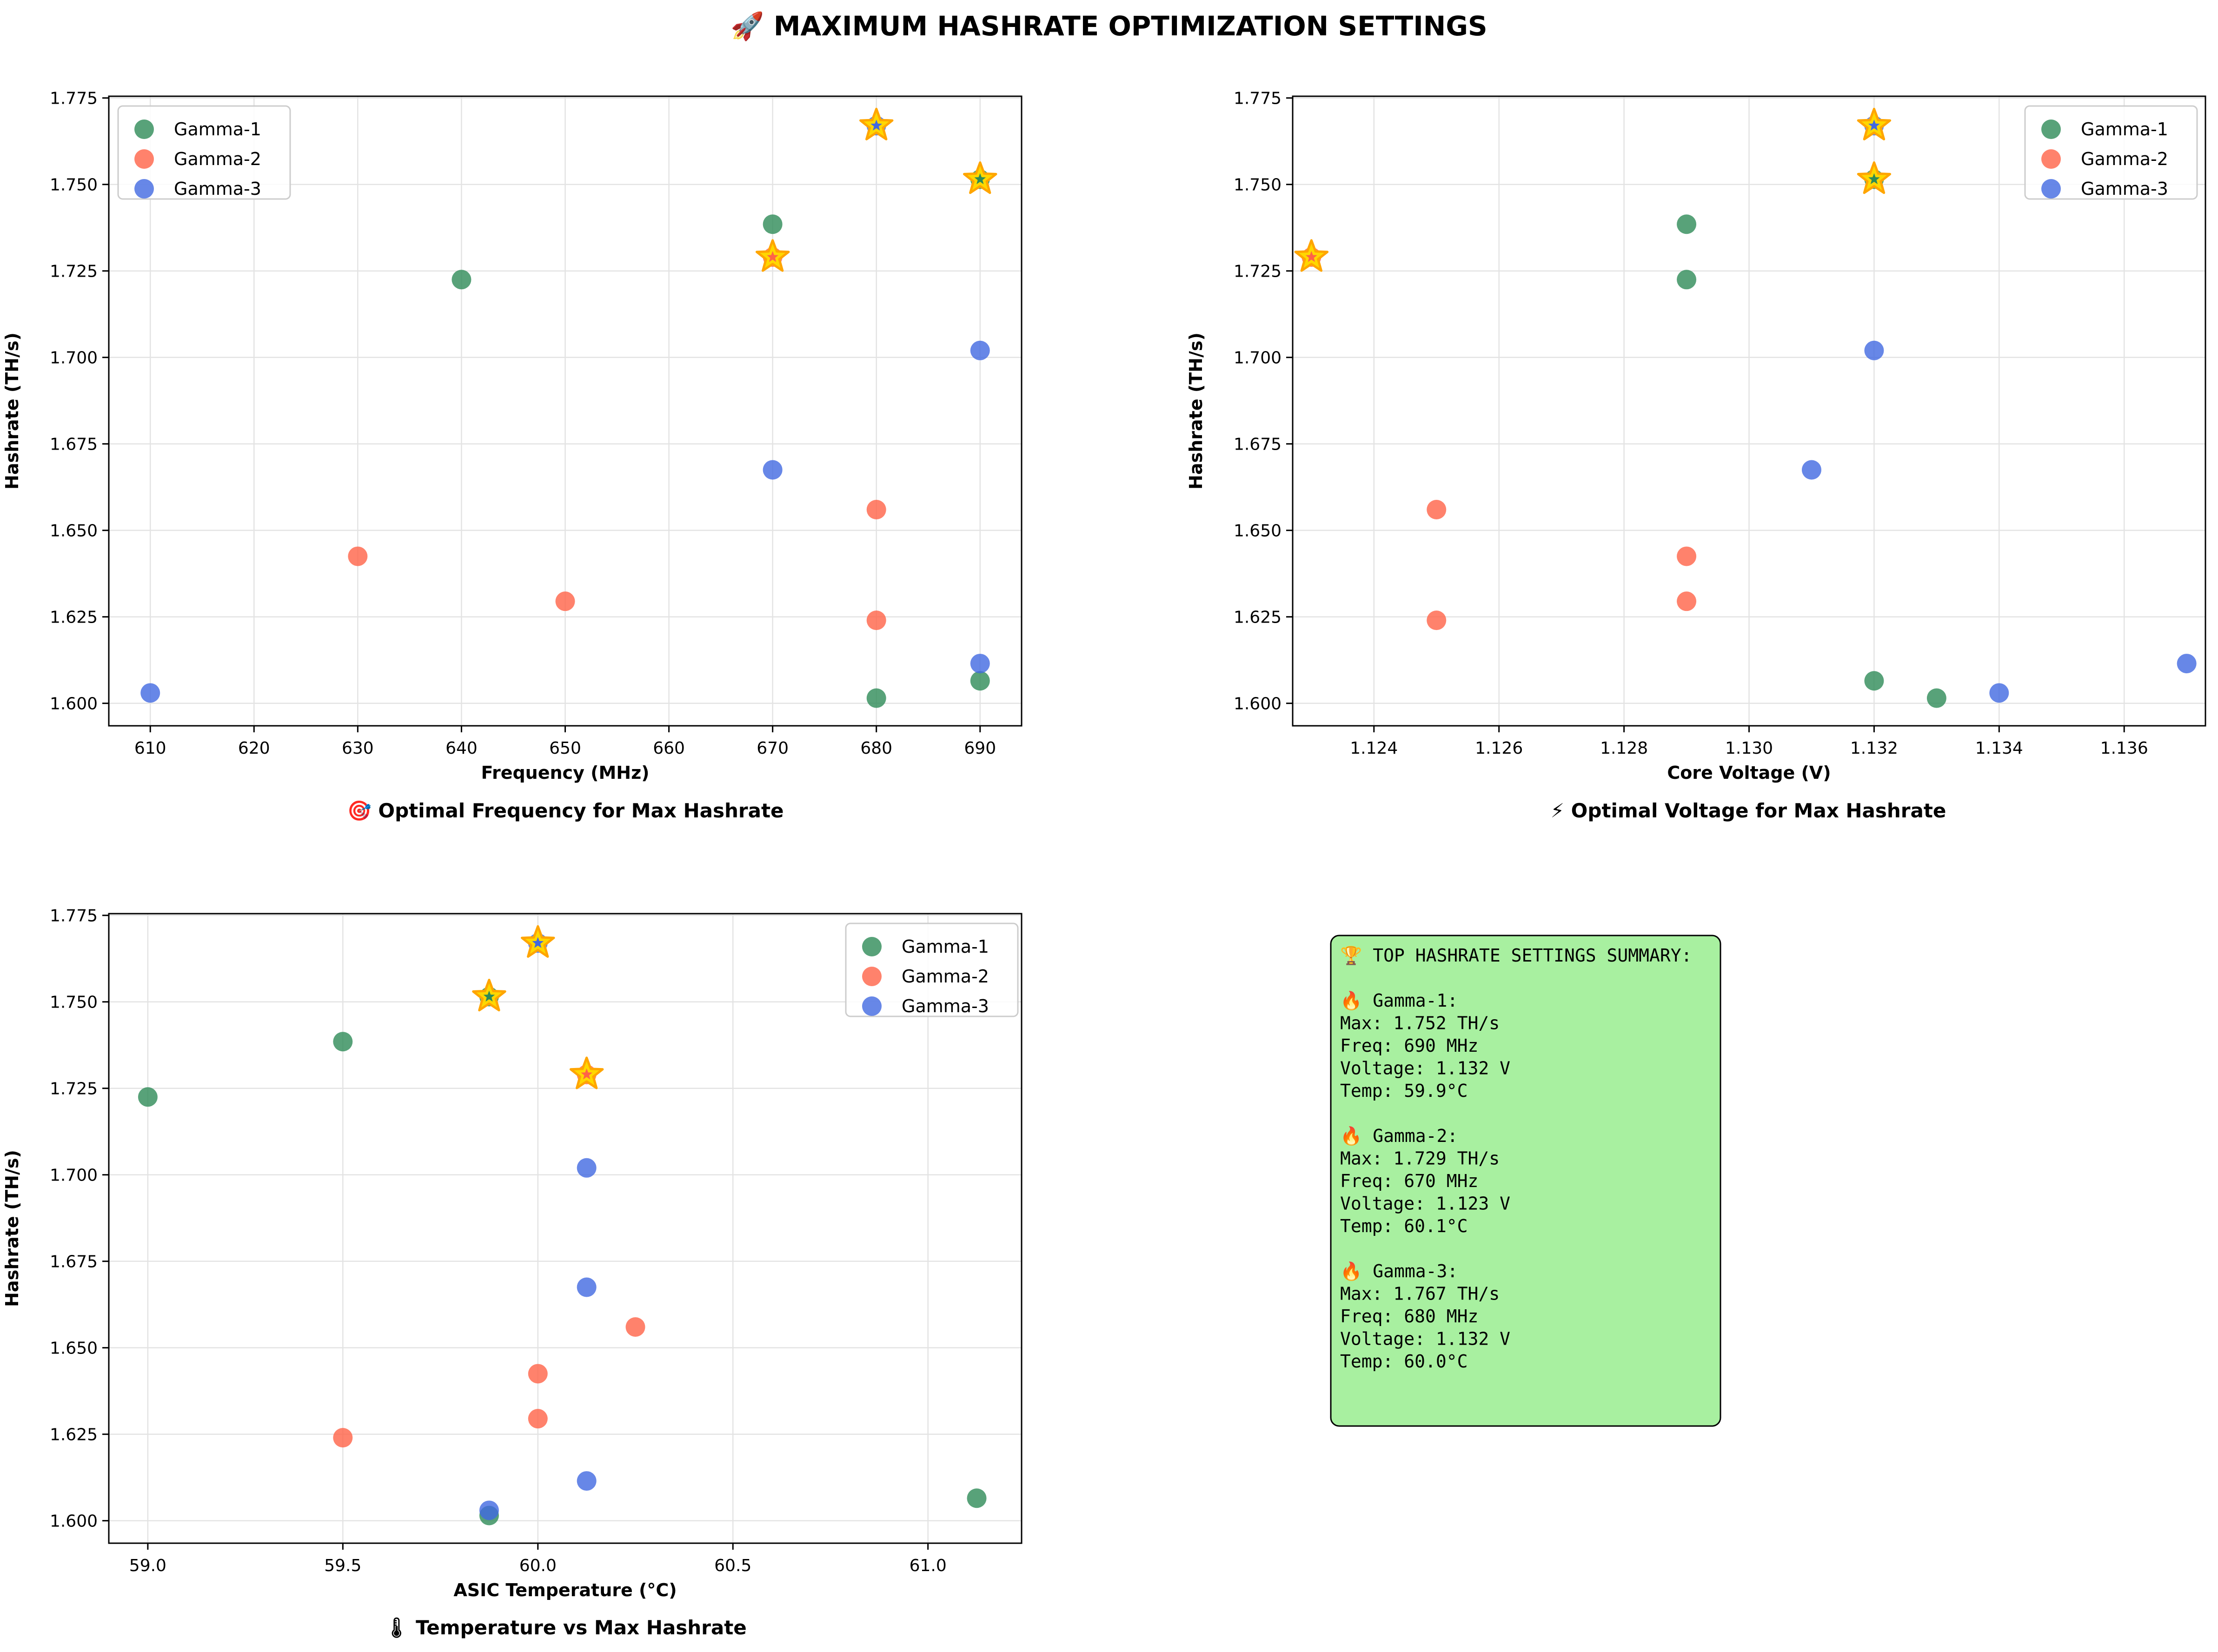  What do you see at coordinates (1745, 407) in the screenshot?
I see `data-points` at bounding box center [1745, 407].